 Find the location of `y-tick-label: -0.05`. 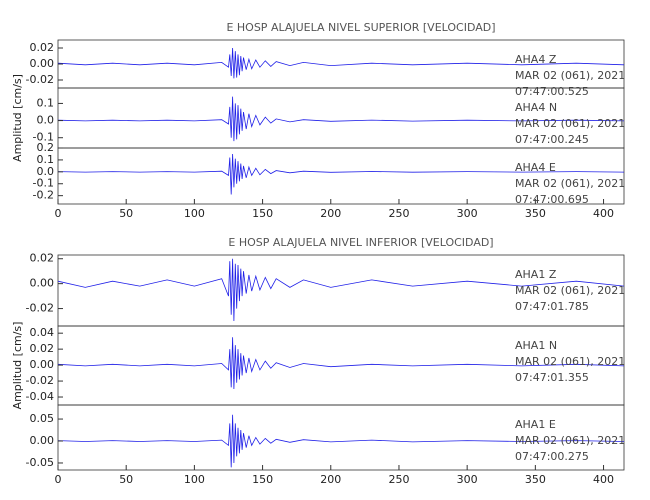

y-tick-label: -0.05 is located at coordinates (40, 462).